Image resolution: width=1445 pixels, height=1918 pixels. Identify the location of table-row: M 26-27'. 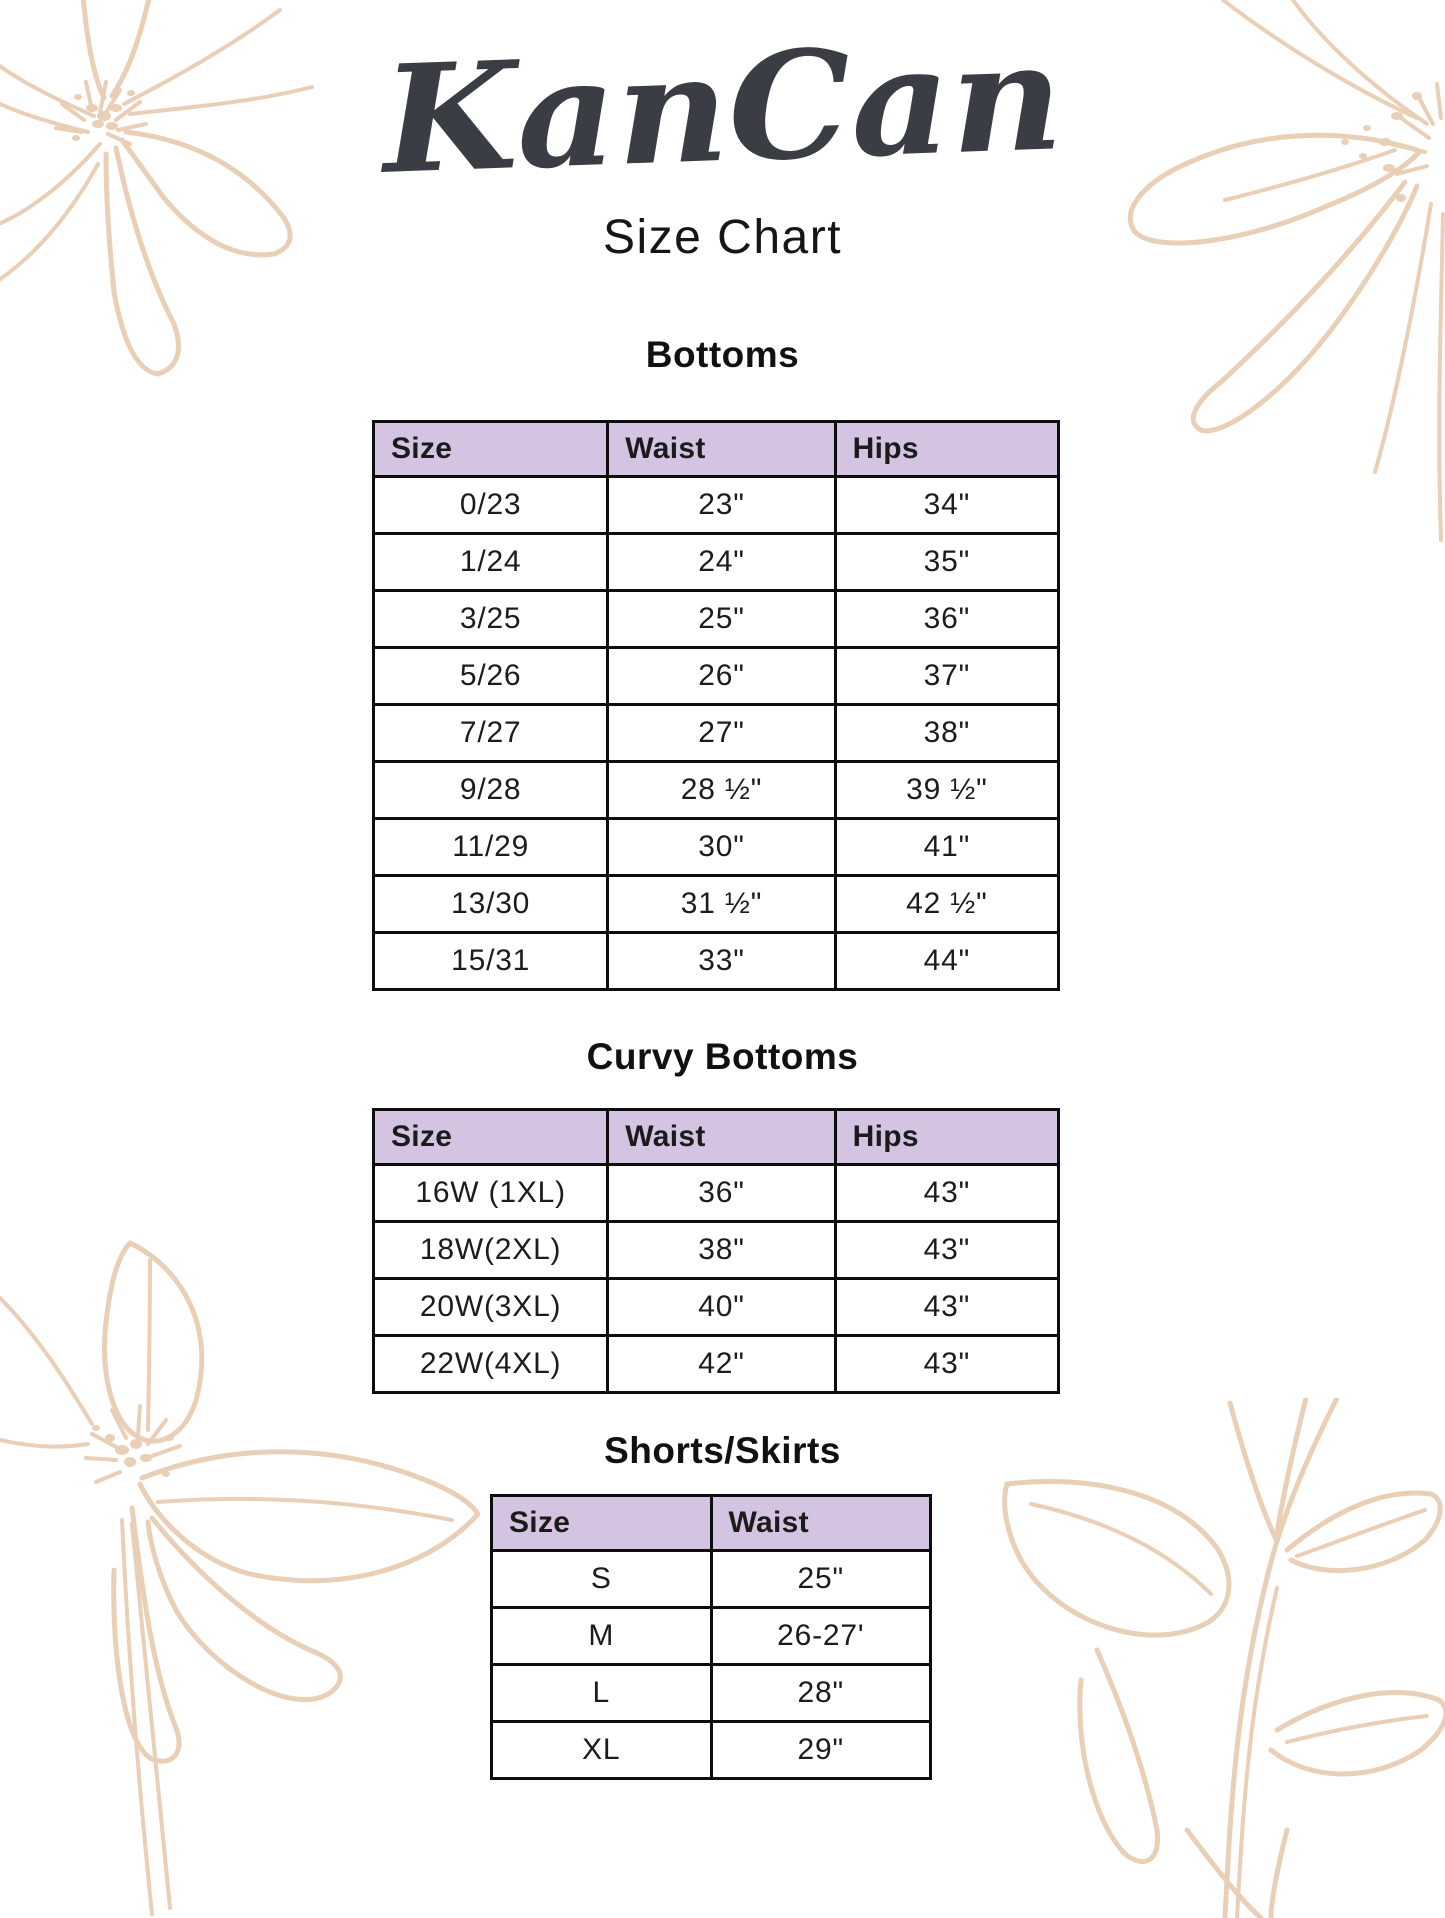
(711, 1636).